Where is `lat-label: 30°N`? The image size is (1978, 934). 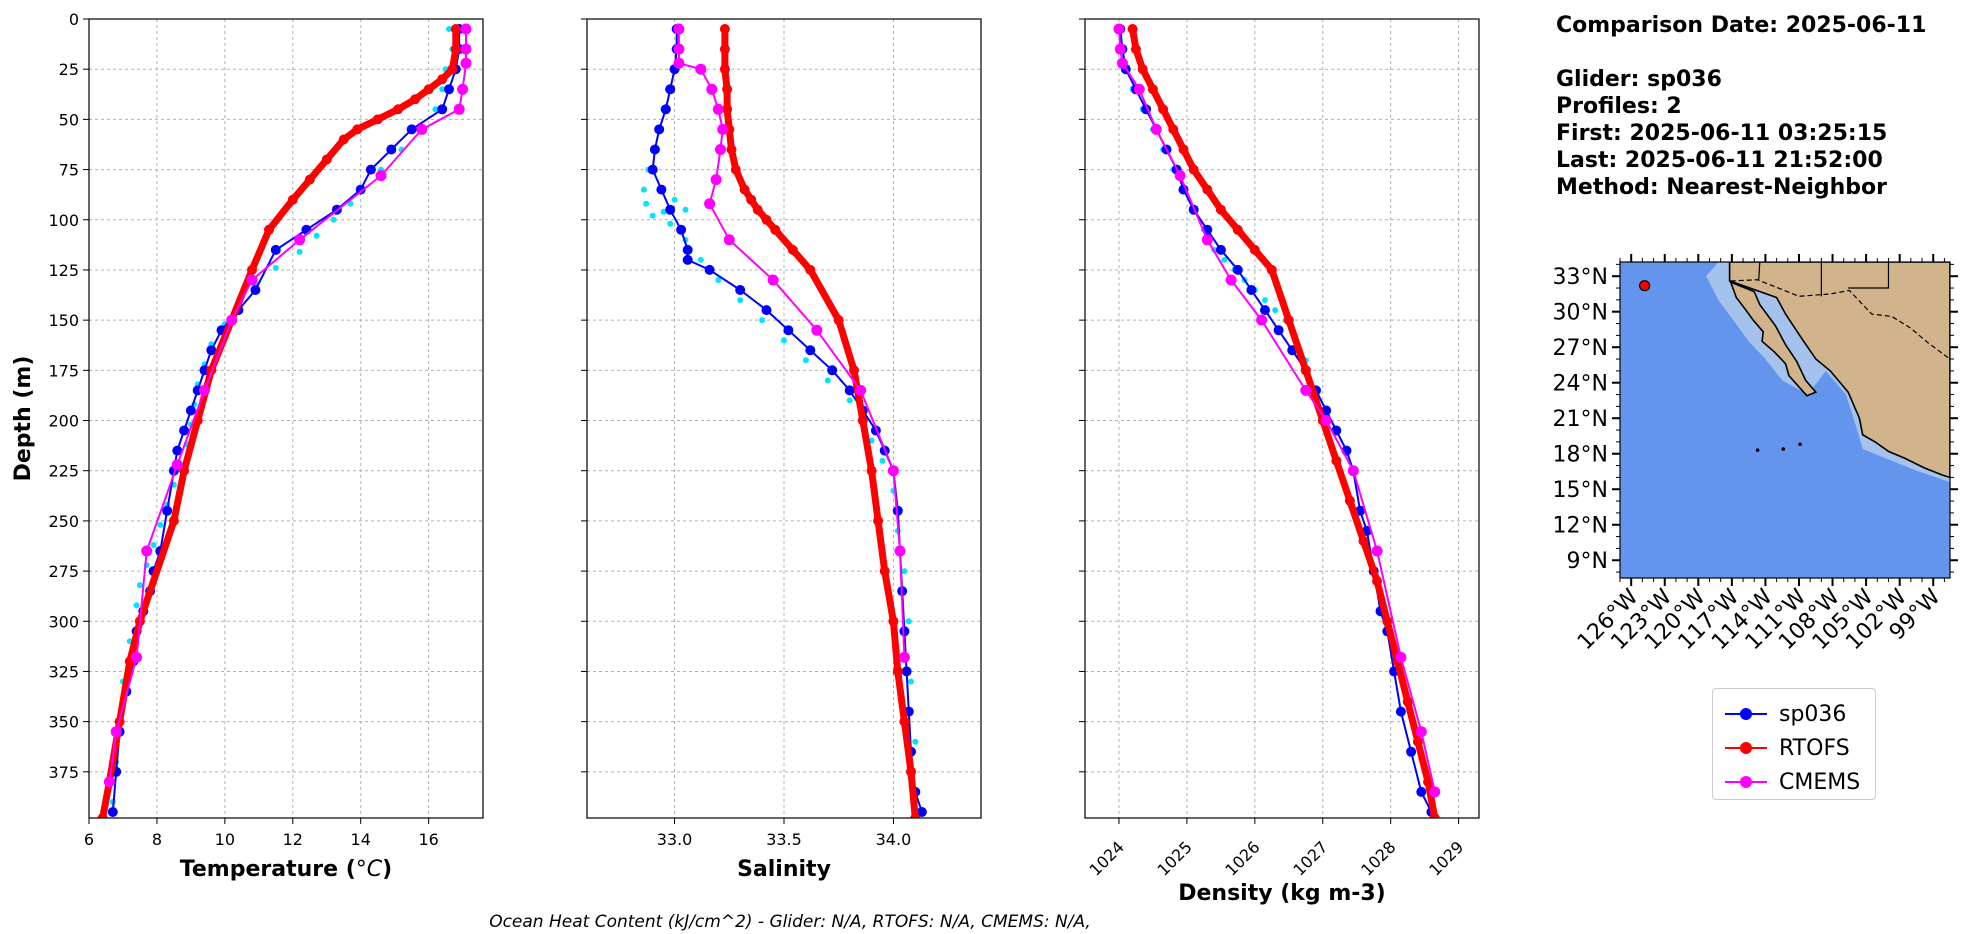 lat-label: 30°N is located at coordinates (1580, 313).